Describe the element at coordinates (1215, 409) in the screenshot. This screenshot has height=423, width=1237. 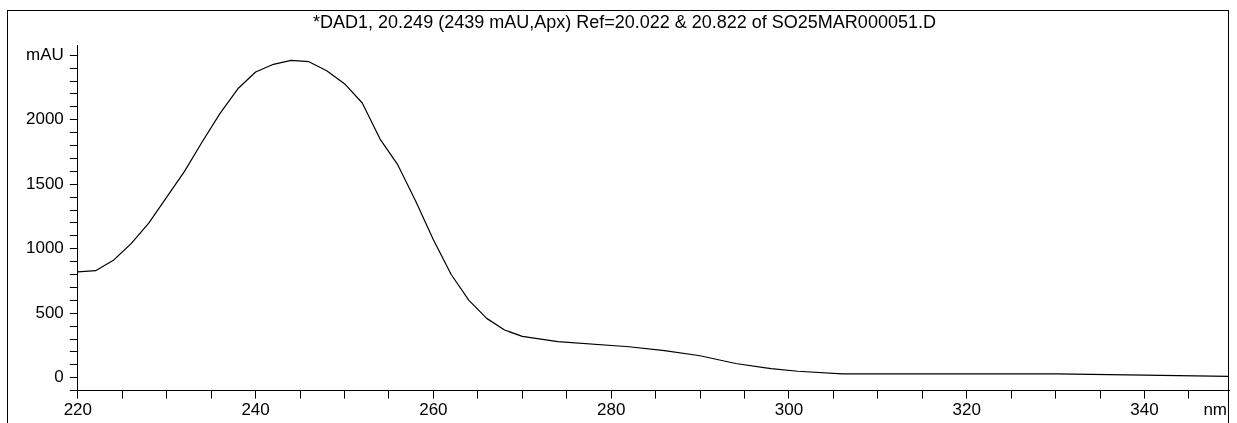
I see `x-axis-title: nm` at that location.